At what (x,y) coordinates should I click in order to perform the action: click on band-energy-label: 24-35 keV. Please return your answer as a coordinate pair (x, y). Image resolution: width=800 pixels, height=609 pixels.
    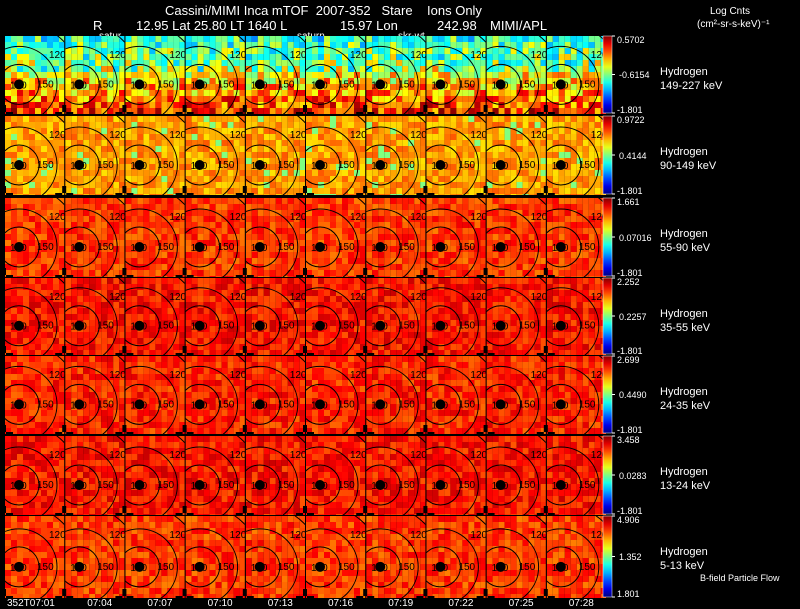
    Looking at the image, I should click on (685, 406).